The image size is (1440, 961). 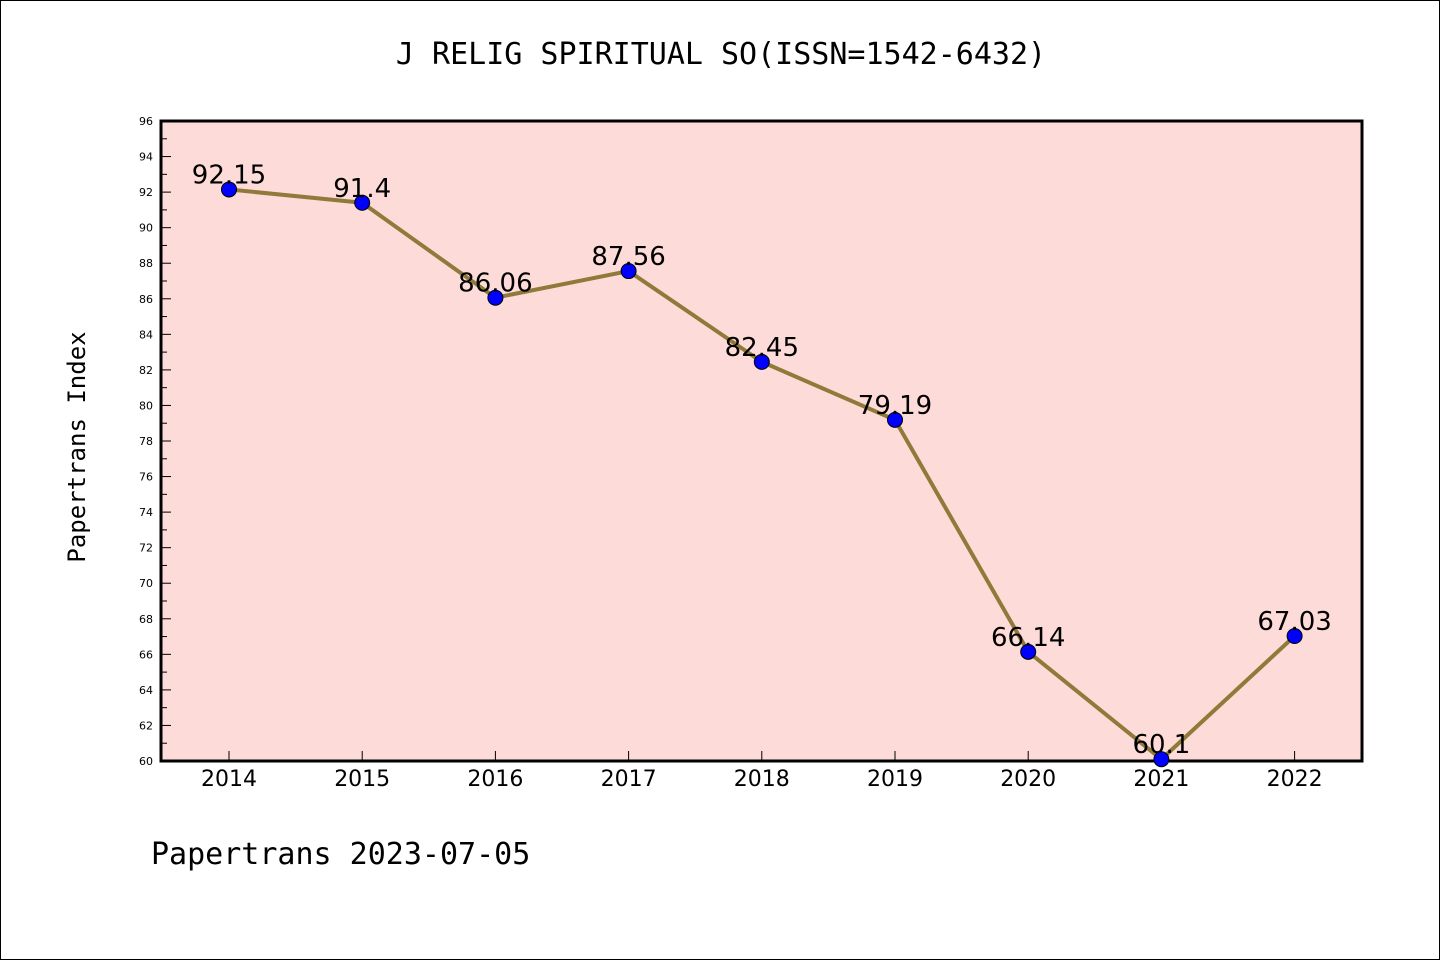 I want to click on y-tick-label: 90, so click(x=146, y=228).